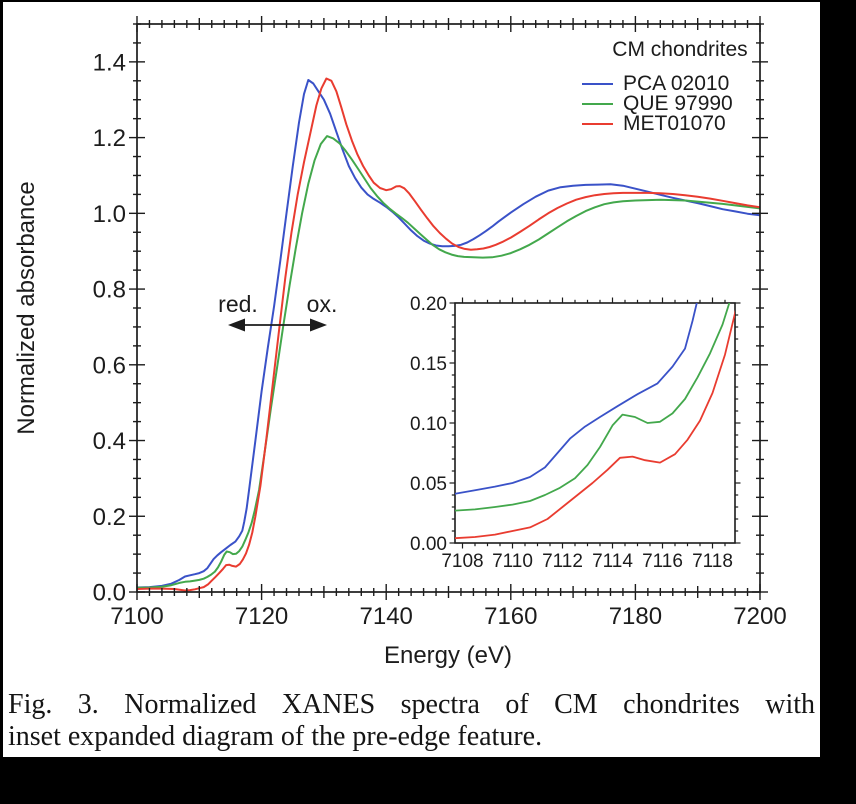 The width and height of the screenshot is (856, 804). What do you see at coordinates (109, 290) in the screenshot?
I see `y-tick-label: 0.8` at bounding box center [109, 290].